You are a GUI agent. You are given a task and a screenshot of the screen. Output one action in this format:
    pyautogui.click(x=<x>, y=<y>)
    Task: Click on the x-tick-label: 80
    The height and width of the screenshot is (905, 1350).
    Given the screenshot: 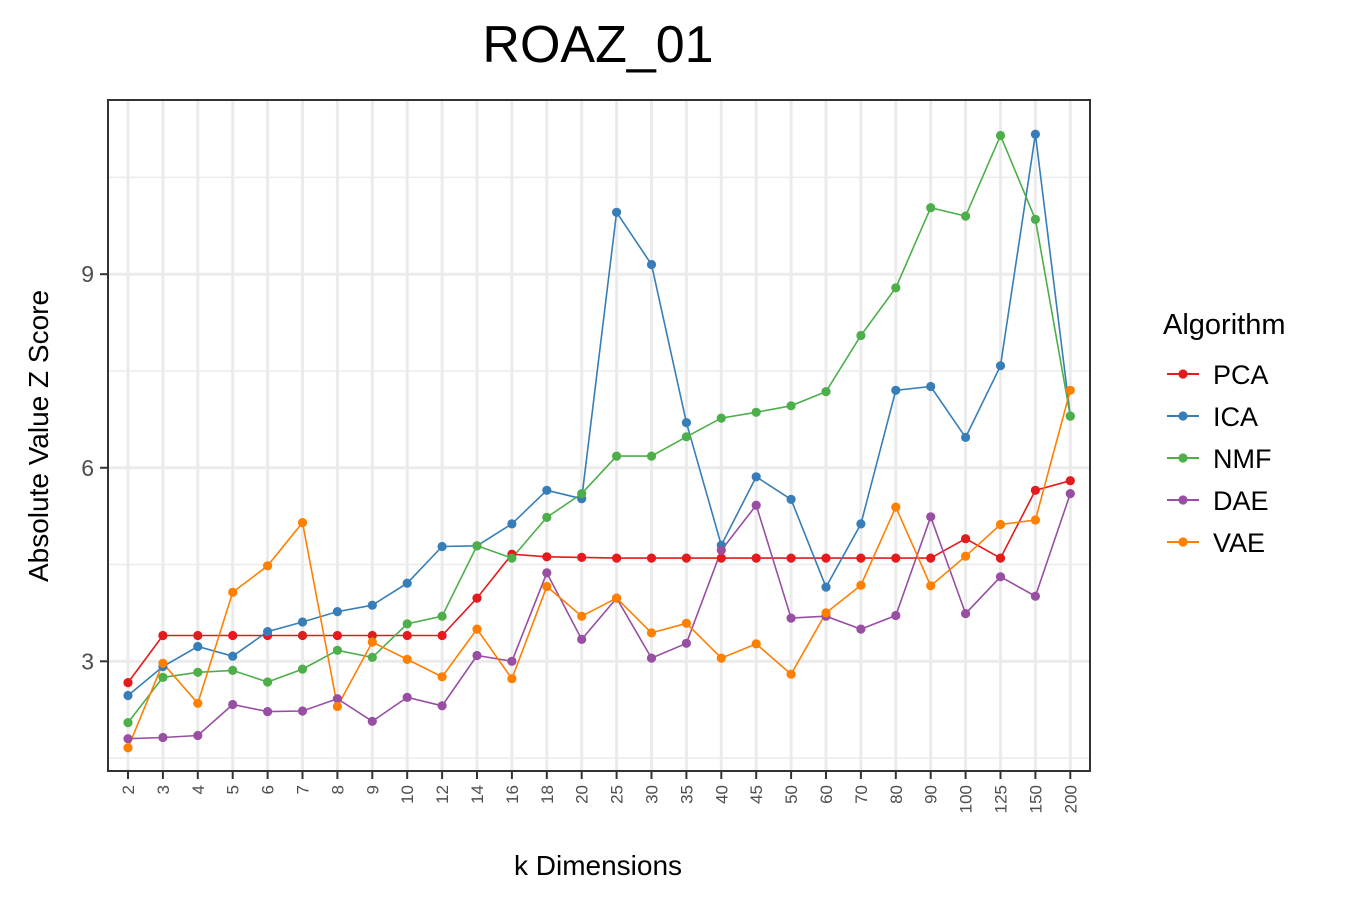 What is the action you would take?
    pyautogui.click(x=896, y=794)
    